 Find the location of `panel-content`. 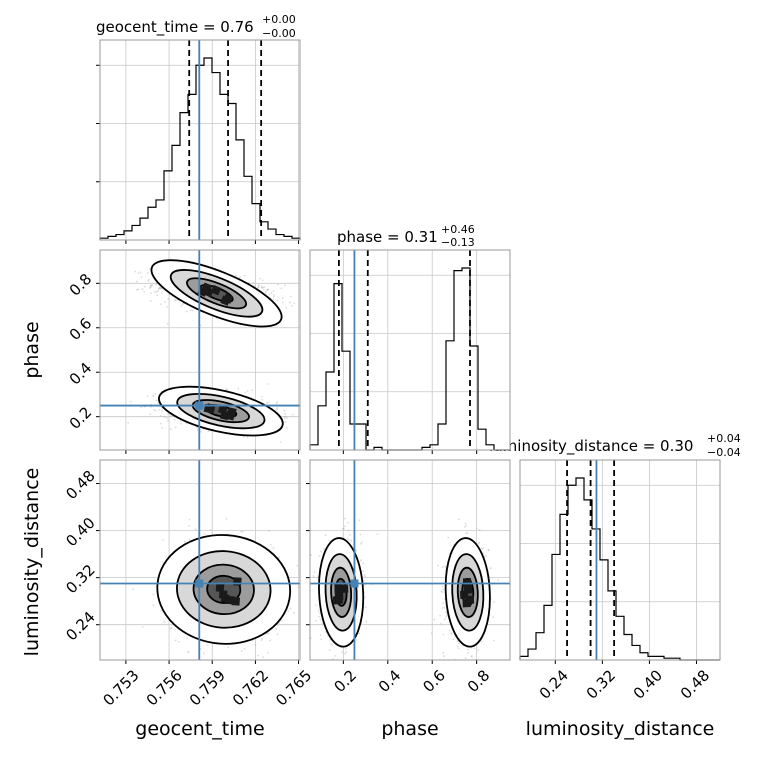

panel-content is located at coordinates (204, 560).